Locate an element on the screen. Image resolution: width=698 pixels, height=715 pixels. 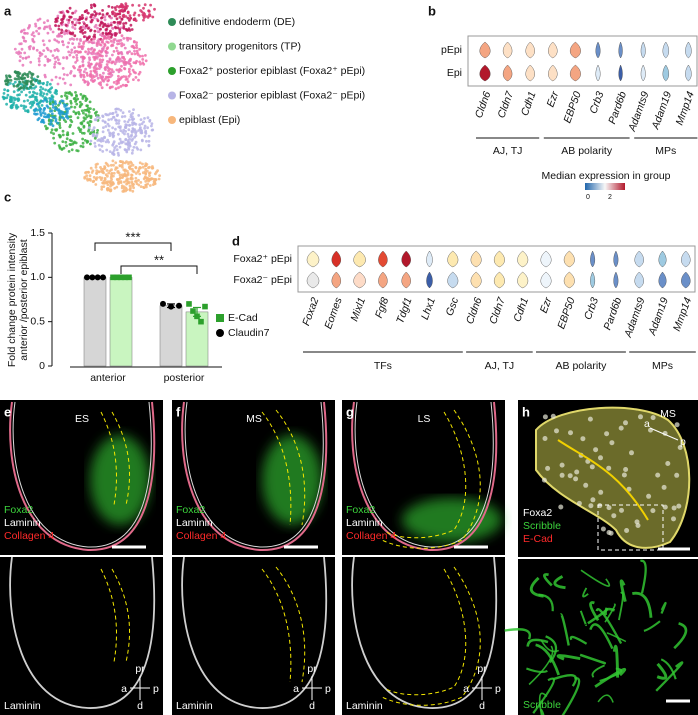
y-tick-label: 0 is located at coordinates (42, 366).